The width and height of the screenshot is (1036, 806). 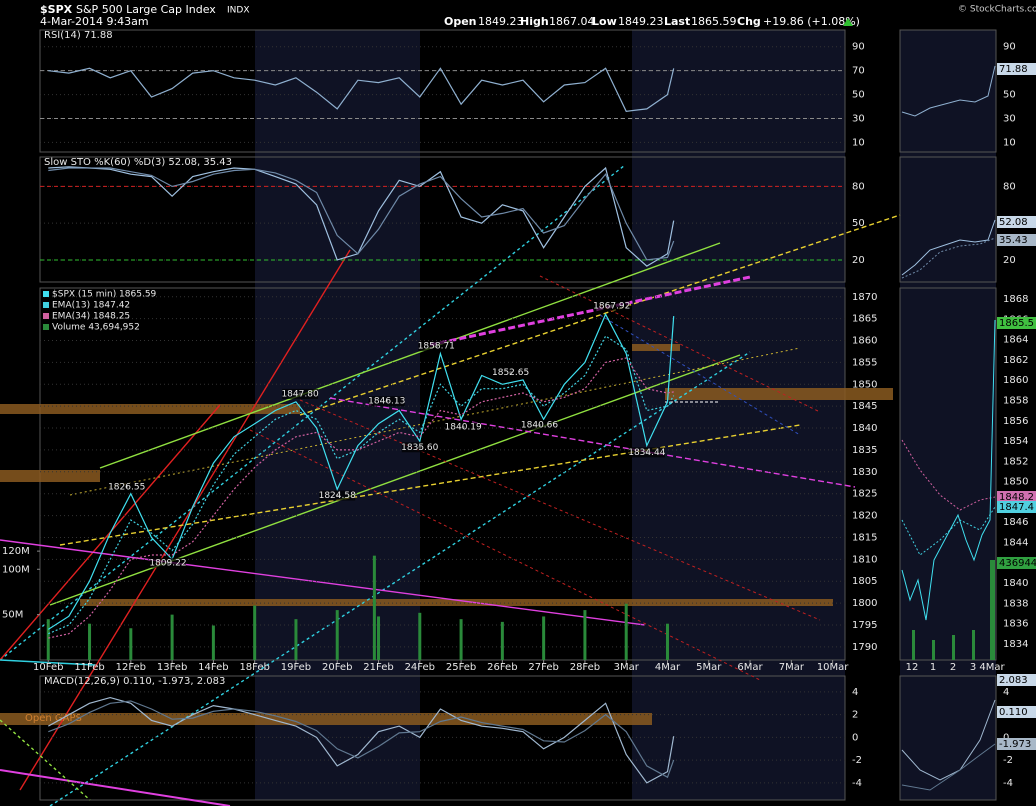 What do you see at coordinates (864, 450) in the screenshot?
I see `y-tick-label: 1835` at bounding box center [864, 450].